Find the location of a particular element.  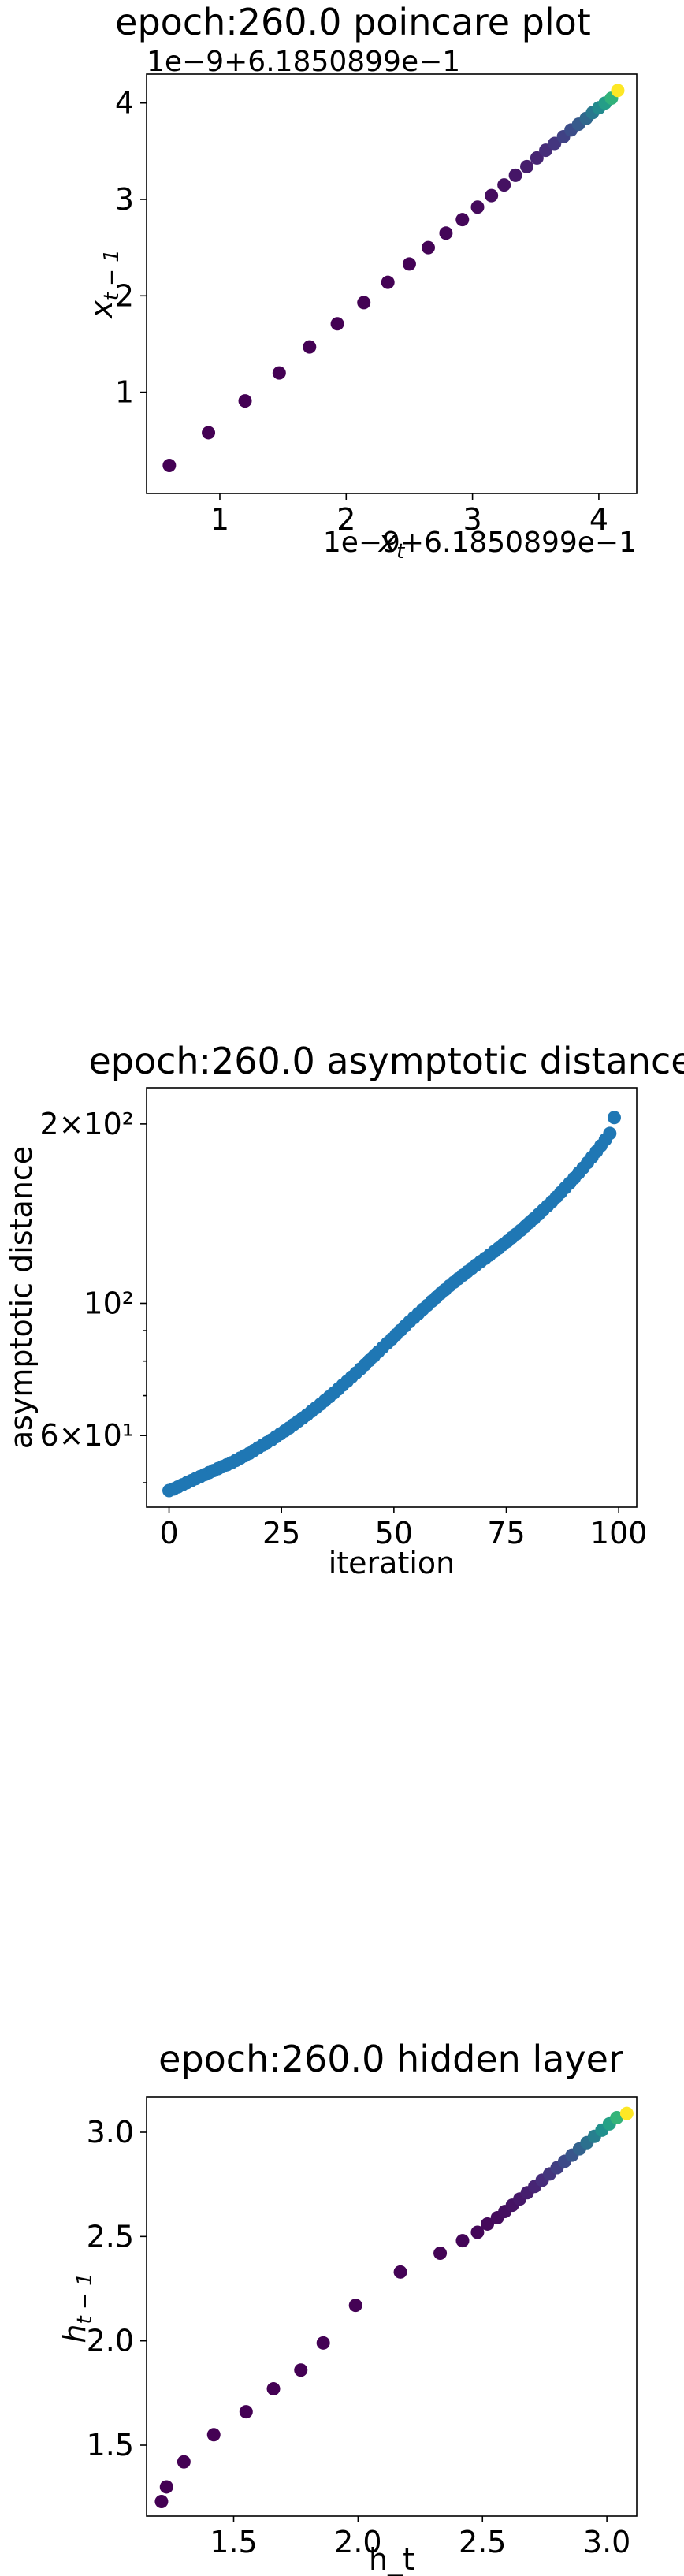

x-tick-label: 3 is located at coordinates (473, 519).